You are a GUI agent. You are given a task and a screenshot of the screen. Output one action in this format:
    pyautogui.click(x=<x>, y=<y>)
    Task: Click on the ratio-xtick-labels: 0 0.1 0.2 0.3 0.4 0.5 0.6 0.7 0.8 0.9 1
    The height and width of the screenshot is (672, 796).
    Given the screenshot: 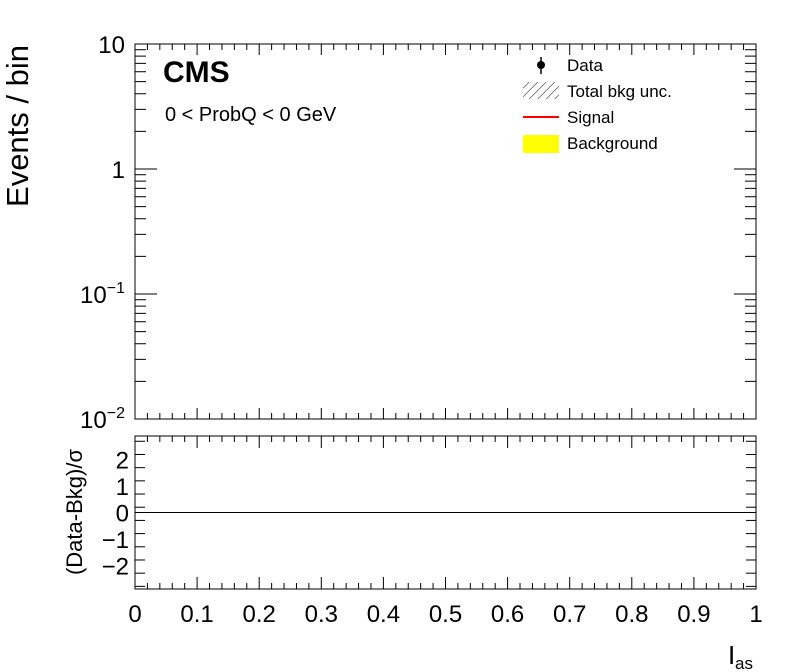 What is the action you would take?
    pyautogui.click(x=445, y=614)
    